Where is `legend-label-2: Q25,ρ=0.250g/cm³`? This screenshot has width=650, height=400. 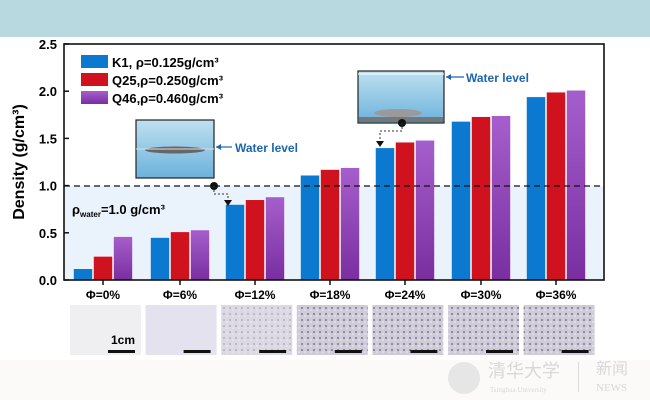 legend-label-2: Q25,ρ=0.250g/cm³ is located at coordinates (168, 80).